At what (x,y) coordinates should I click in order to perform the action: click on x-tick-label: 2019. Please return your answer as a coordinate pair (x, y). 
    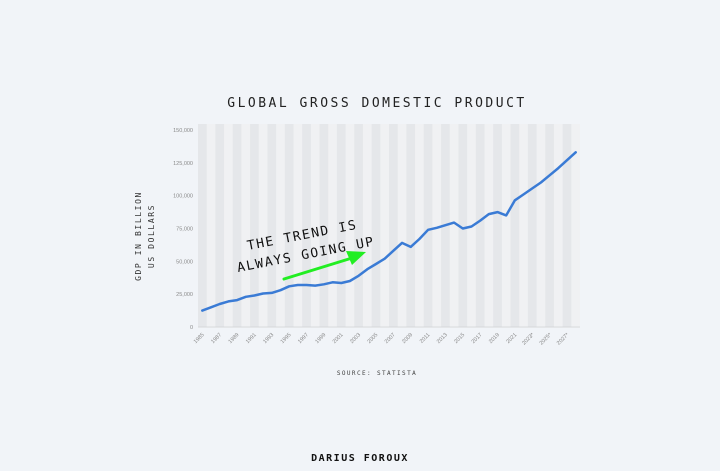
    Looking at the image, I should click on (494, 338).